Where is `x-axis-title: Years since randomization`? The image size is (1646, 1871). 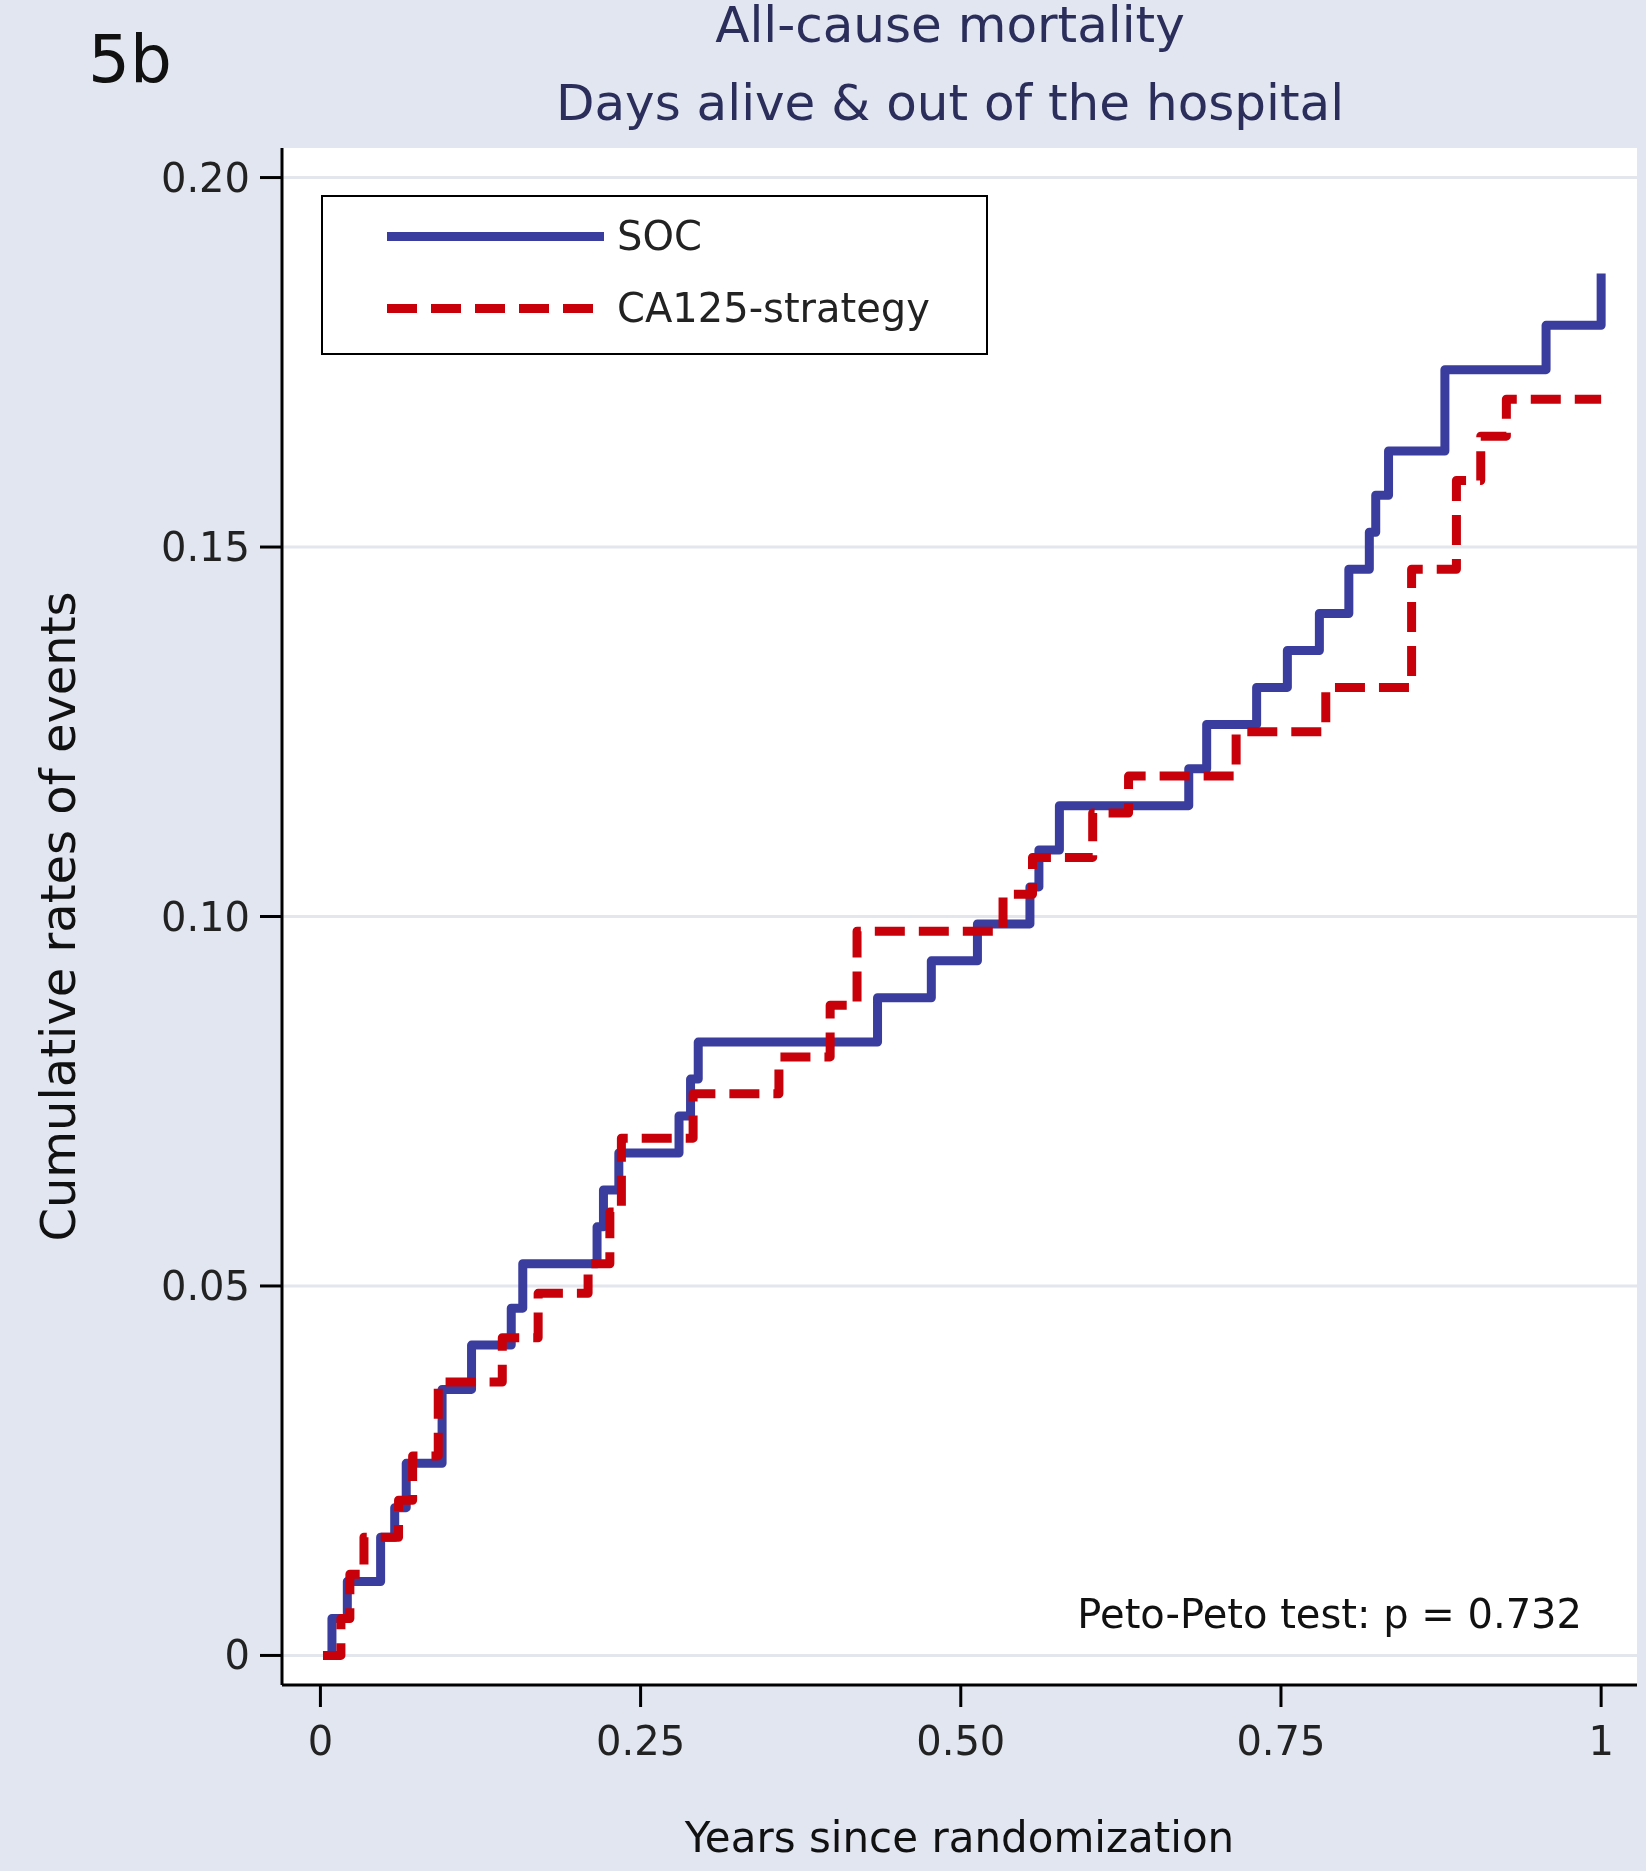
x-axis-title: Years since randomization is located at coordinates (959, 1837).